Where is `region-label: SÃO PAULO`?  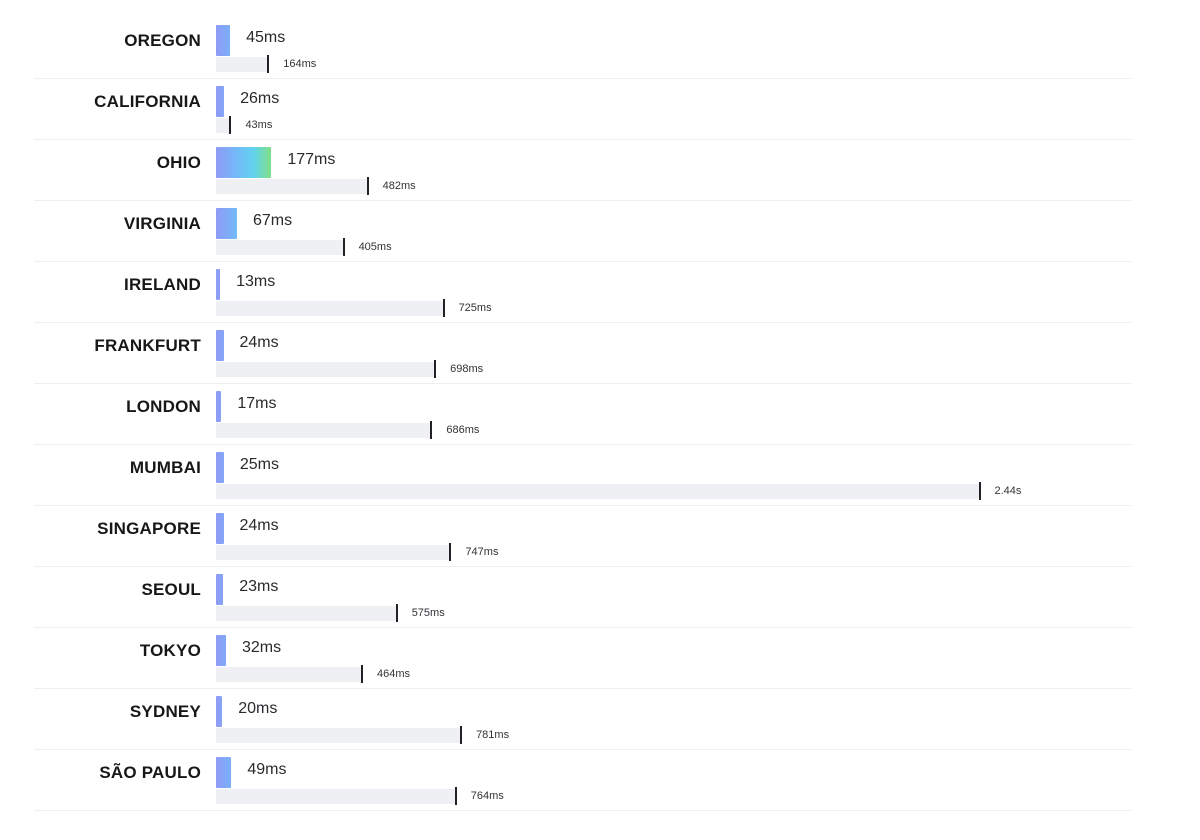 region-label: SÃO PAULO is located at coordinates (150, 772).